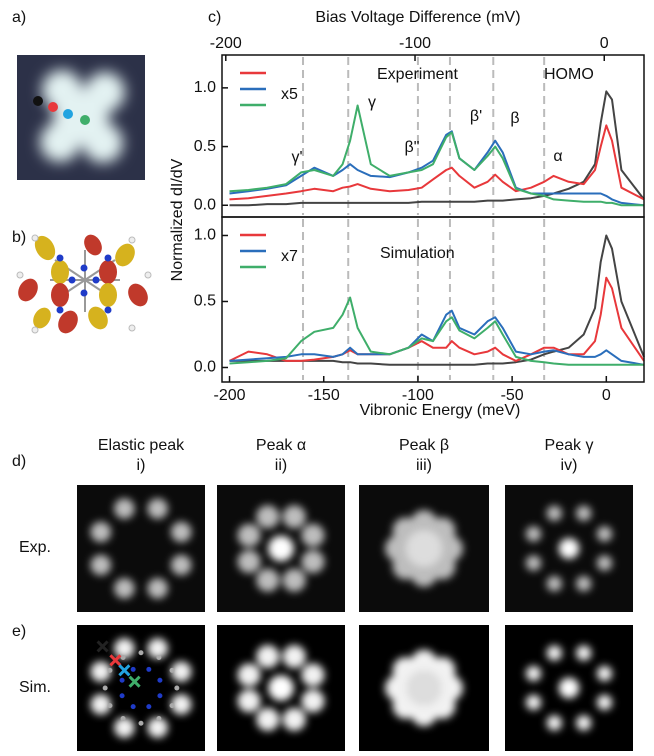  Describe the element at coordinates (19, 461) in the screenshot. I see `panel-label: d)` at that location.